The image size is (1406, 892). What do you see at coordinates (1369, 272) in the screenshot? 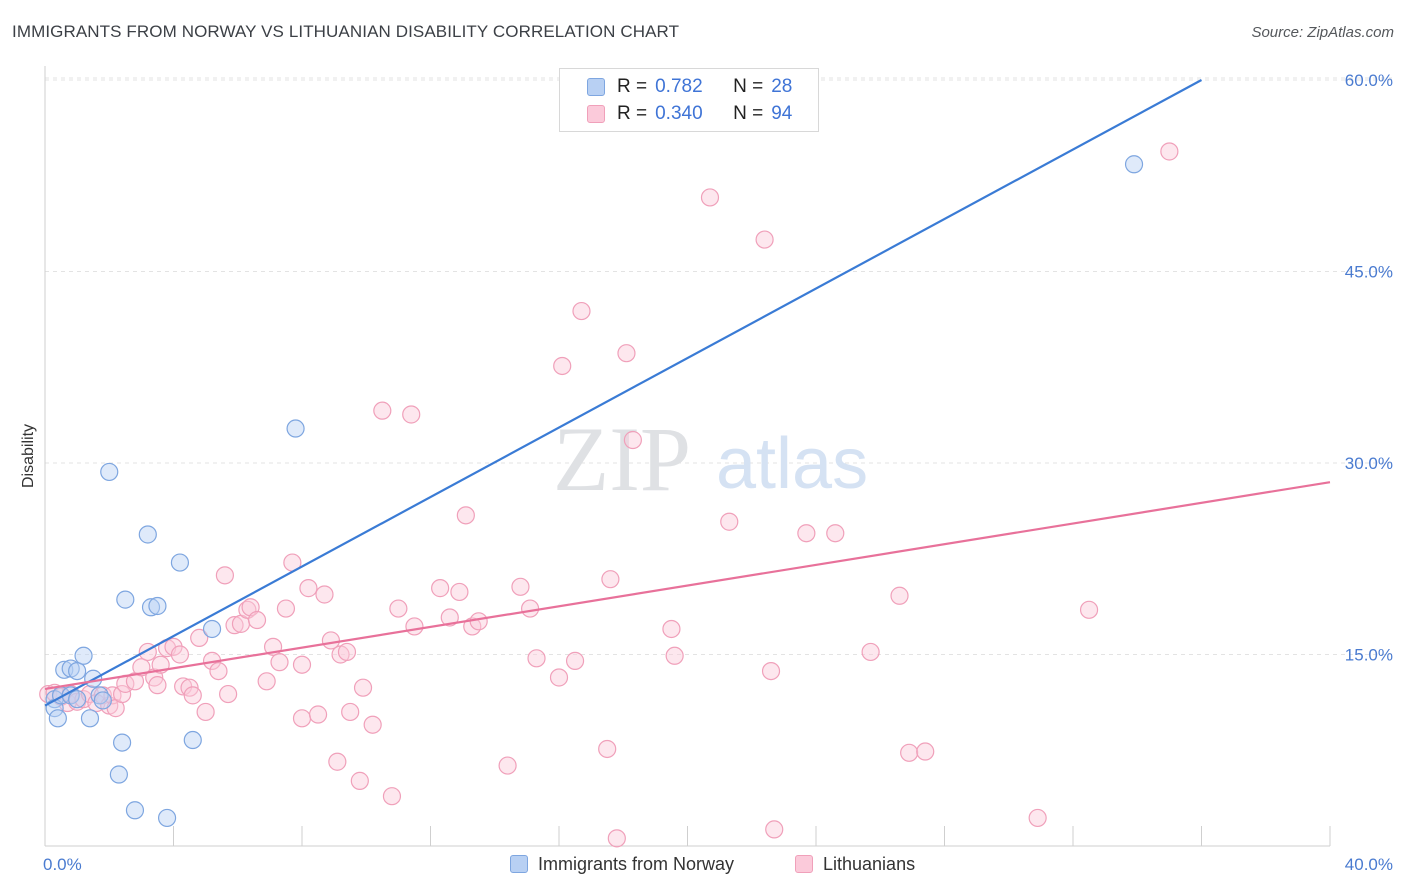
I see `y-tick-label: 45.0%` at bounding box center [1369, 272].